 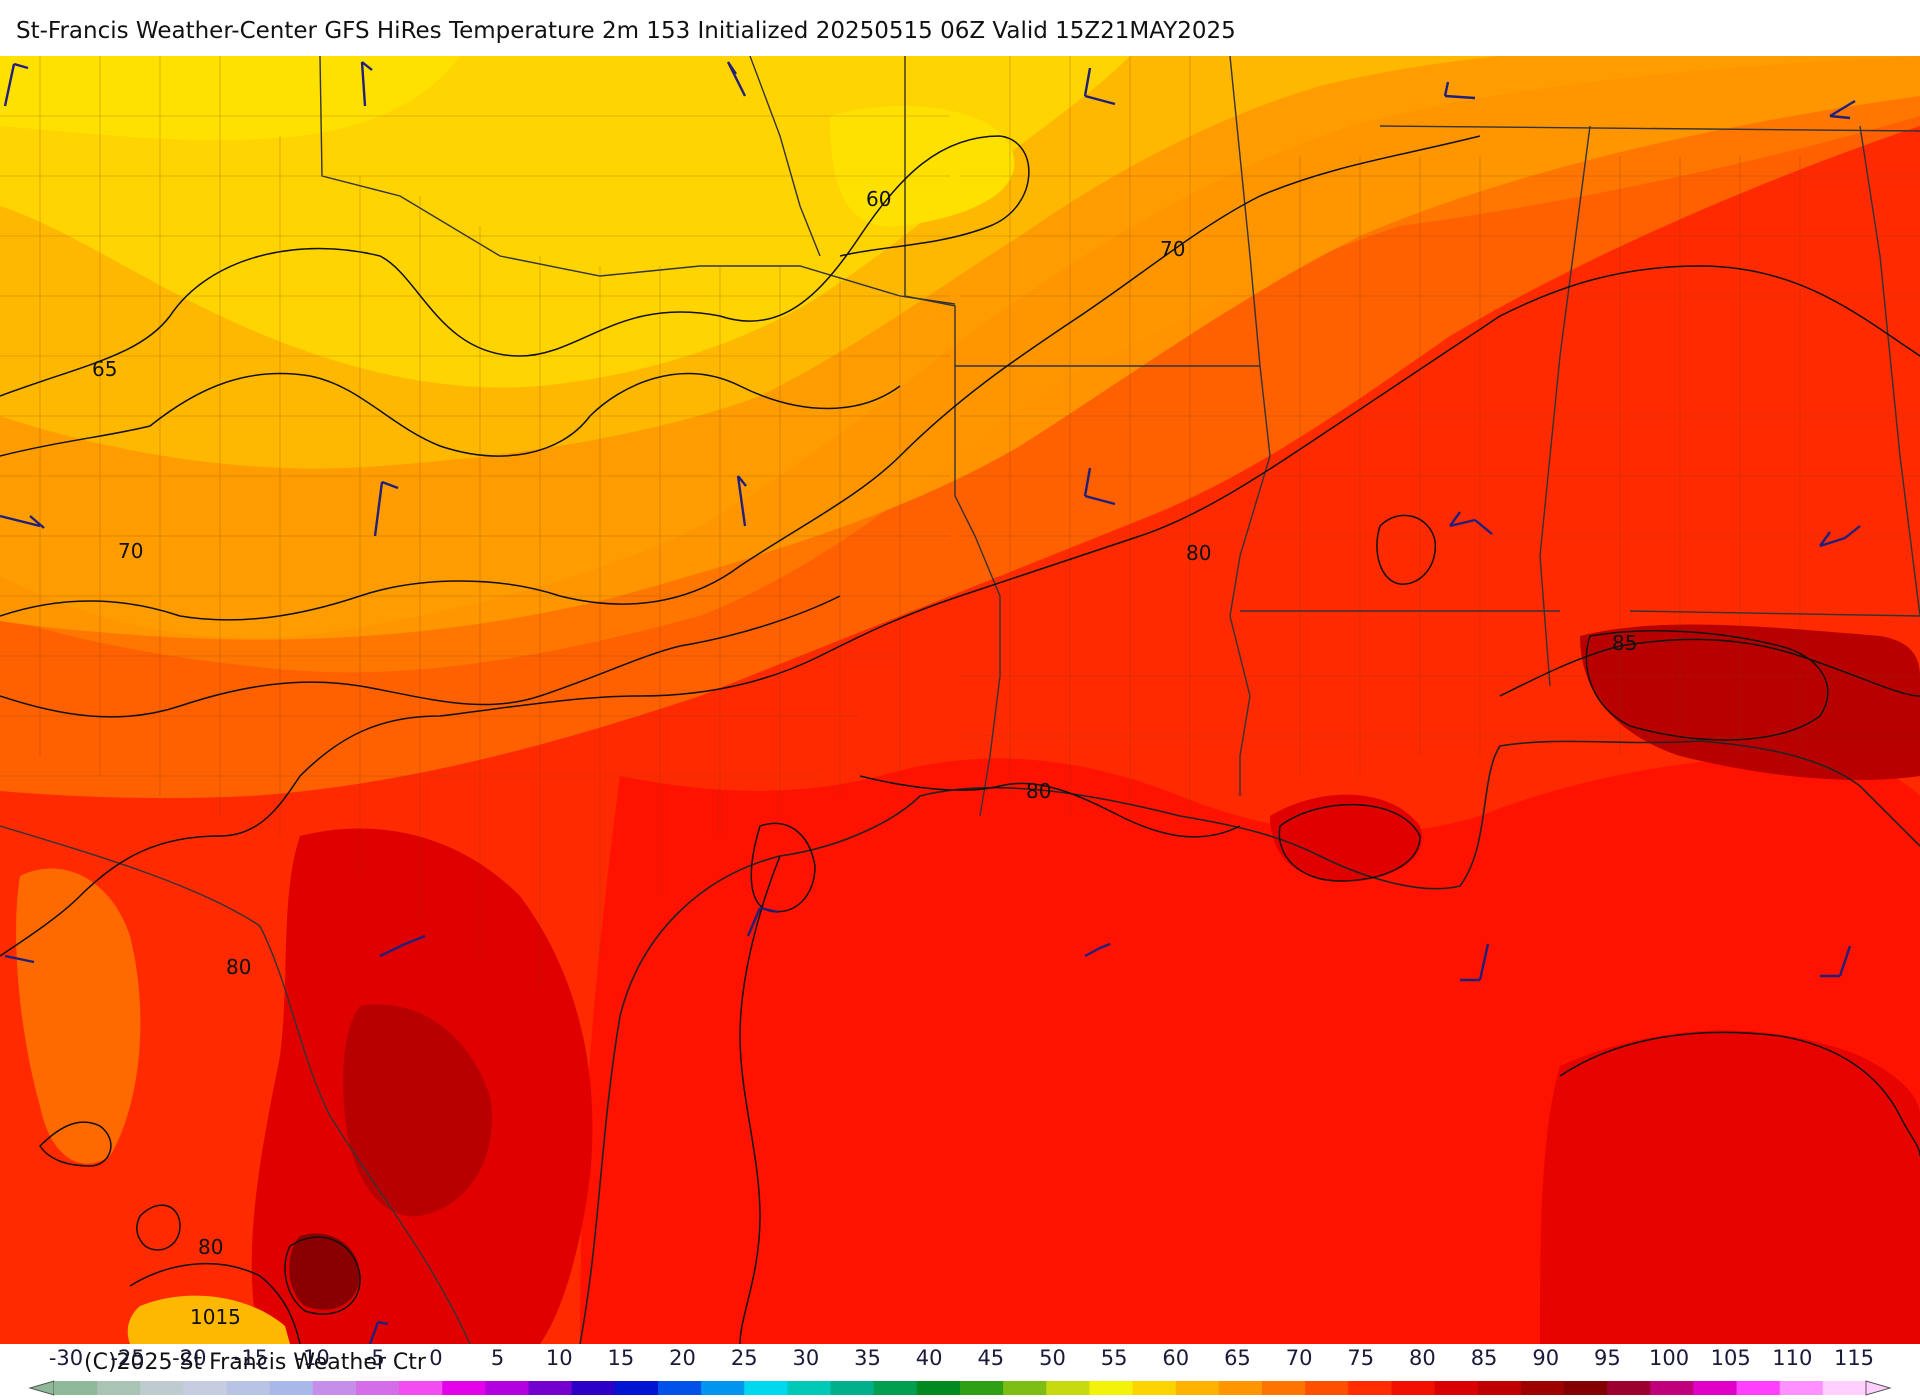 What do you see at coordinates (621, 1358) in the screenshot?
I see `colorbar-tick-label: 15` at bounding box center [621, 1358].